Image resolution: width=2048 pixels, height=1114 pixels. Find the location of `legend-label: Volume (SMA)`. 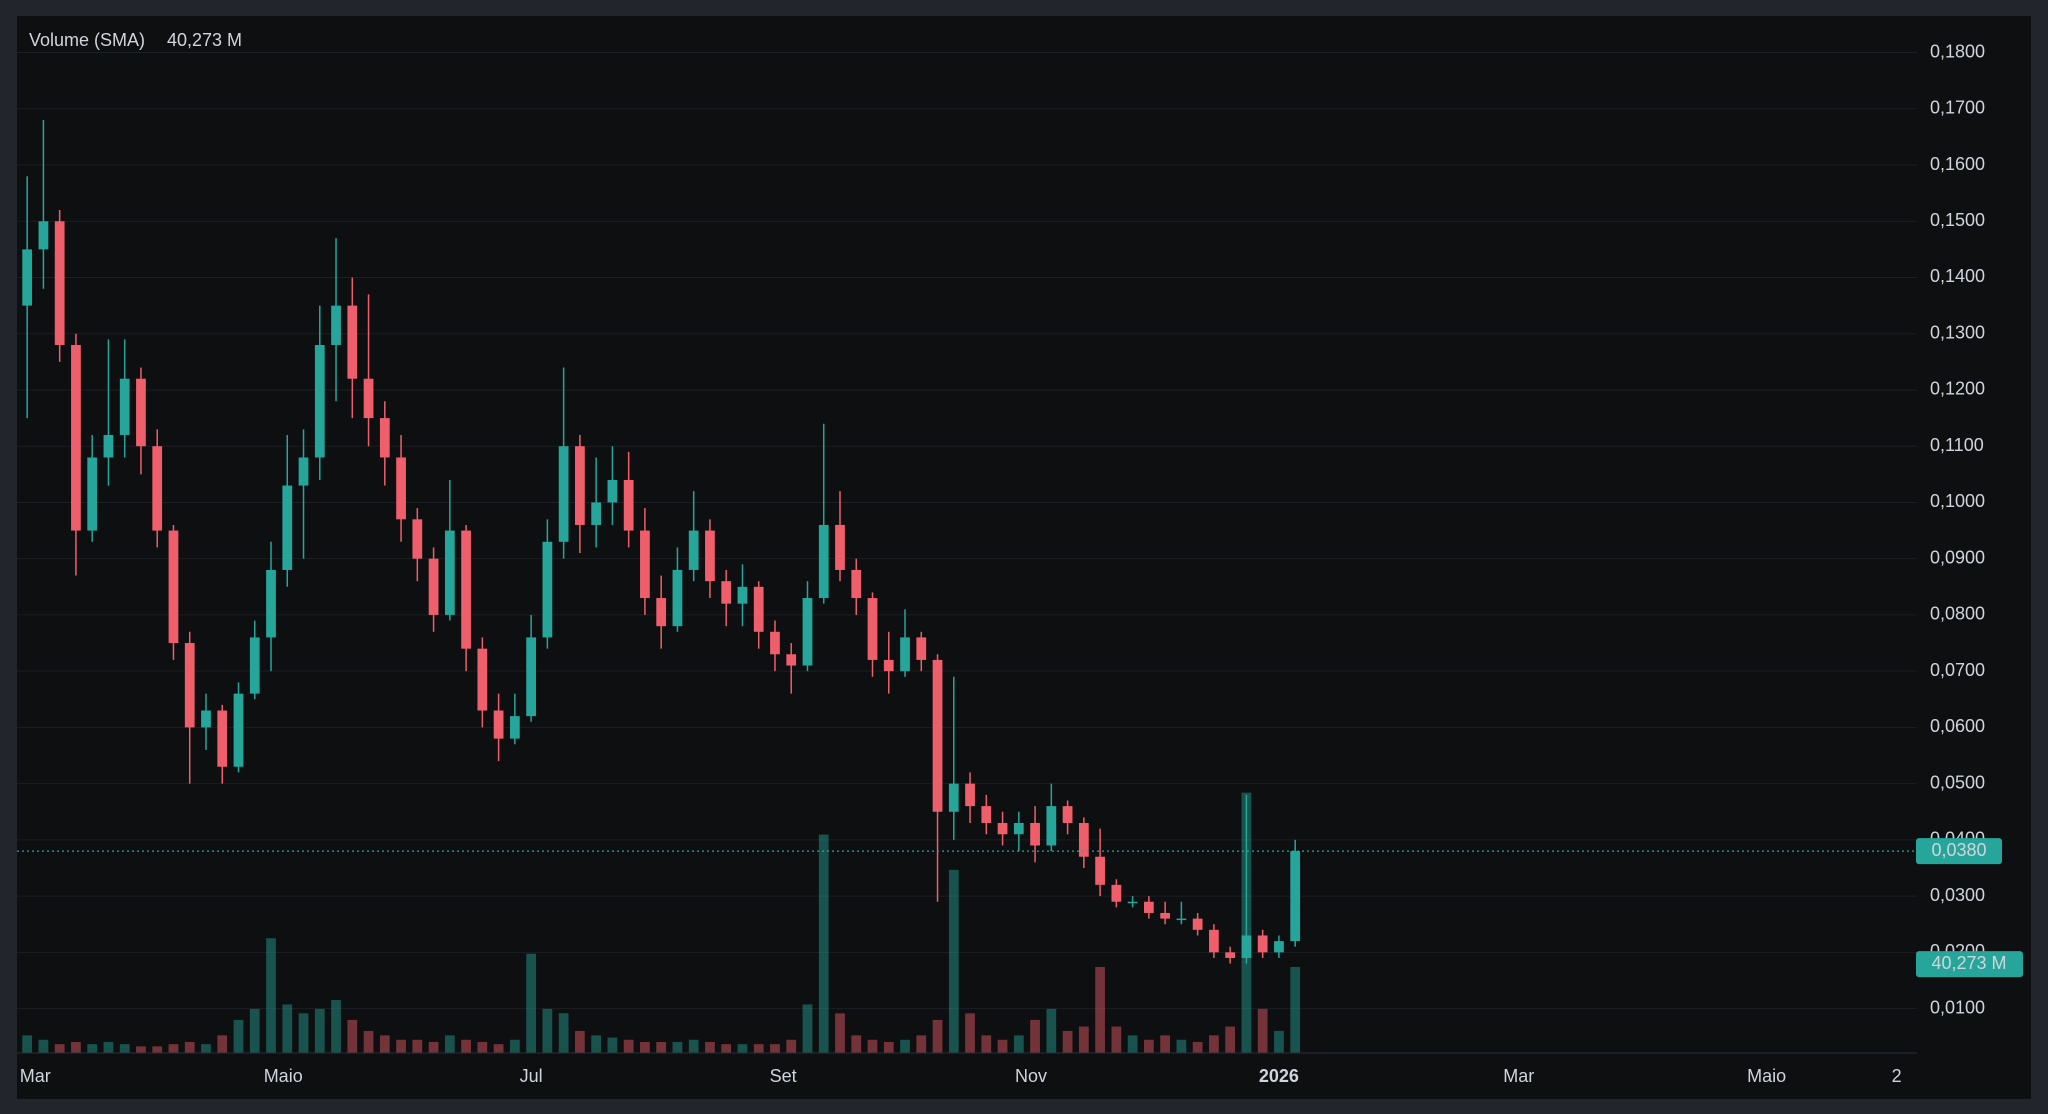

legend-label: Volume (SMA) is located at coordinates (87, 40).